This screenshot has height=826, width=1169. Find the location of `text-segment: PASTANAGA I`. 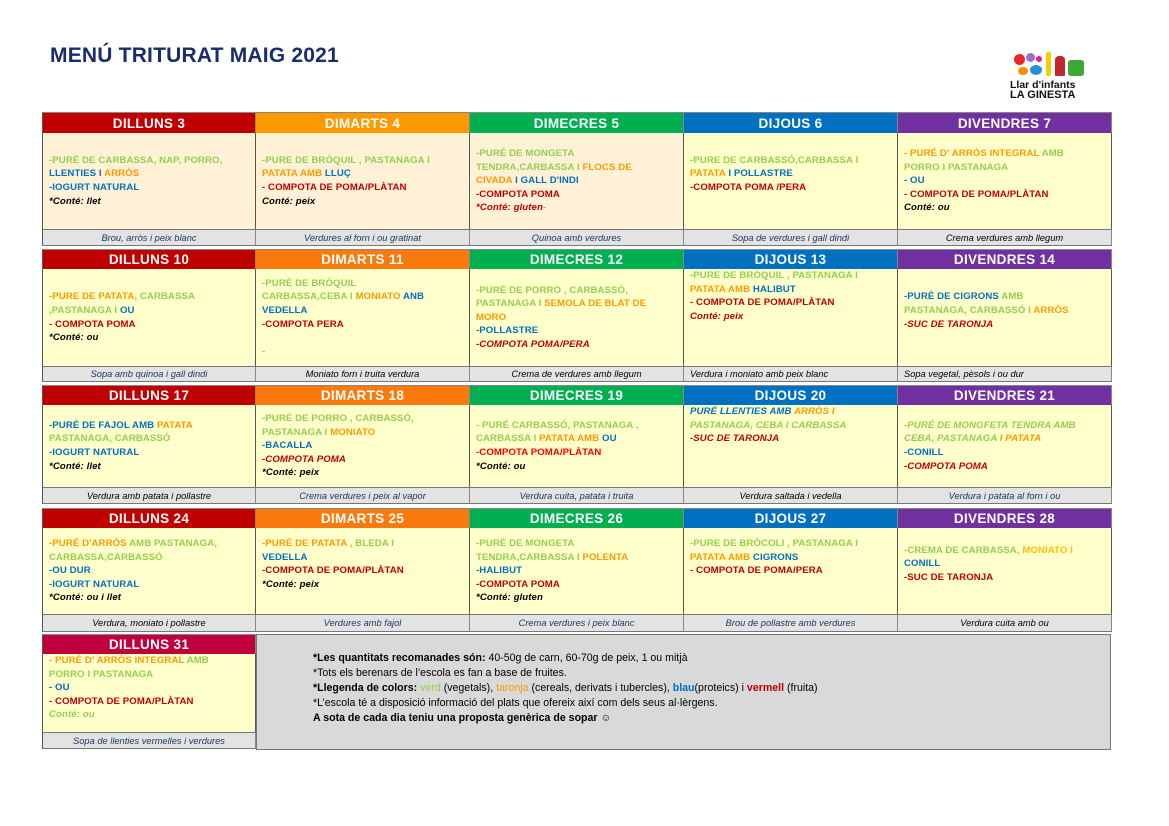

text-segment: PASTANAGA I is located at coordinates (510, 304).